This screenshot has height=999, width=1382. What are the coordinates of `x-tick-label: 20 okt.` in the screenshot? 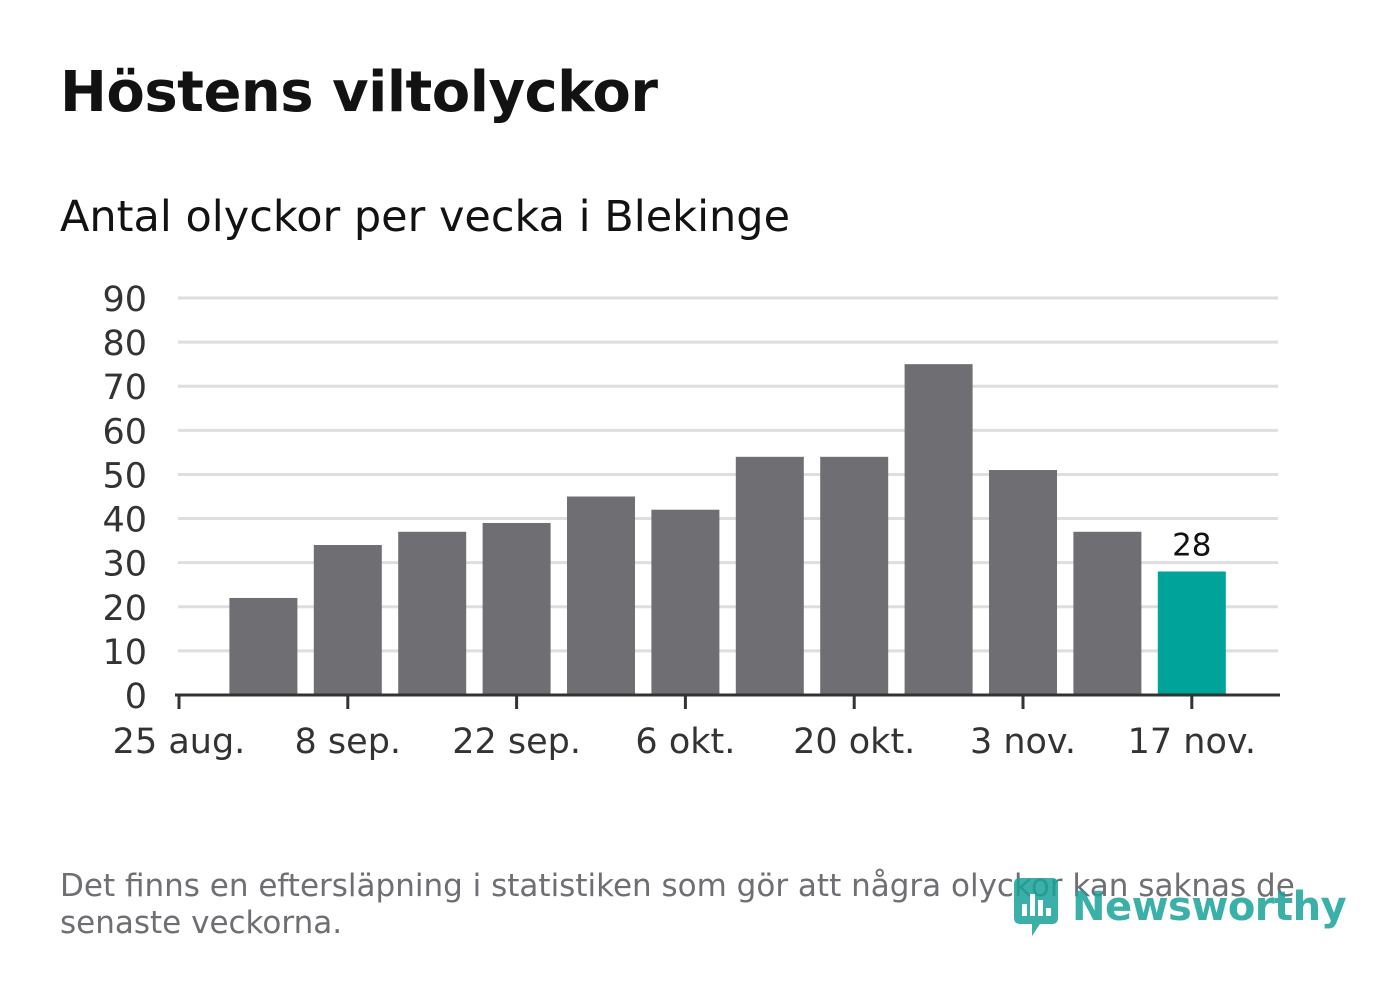 It's located at (854, 742).